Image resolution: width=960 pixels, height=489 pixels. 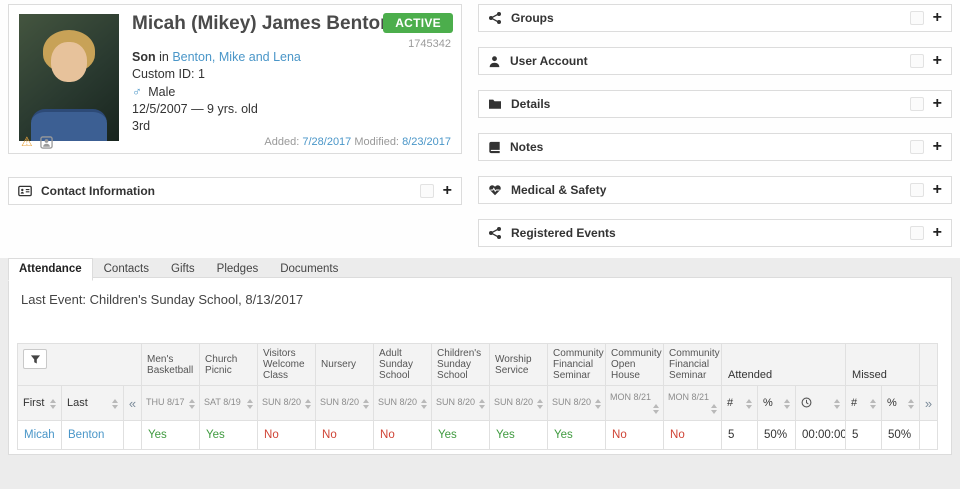 What do you see at coordinates (164, 57) in the screenshot?
I see `relationship-connector: in` at bounding box center [164, 57].